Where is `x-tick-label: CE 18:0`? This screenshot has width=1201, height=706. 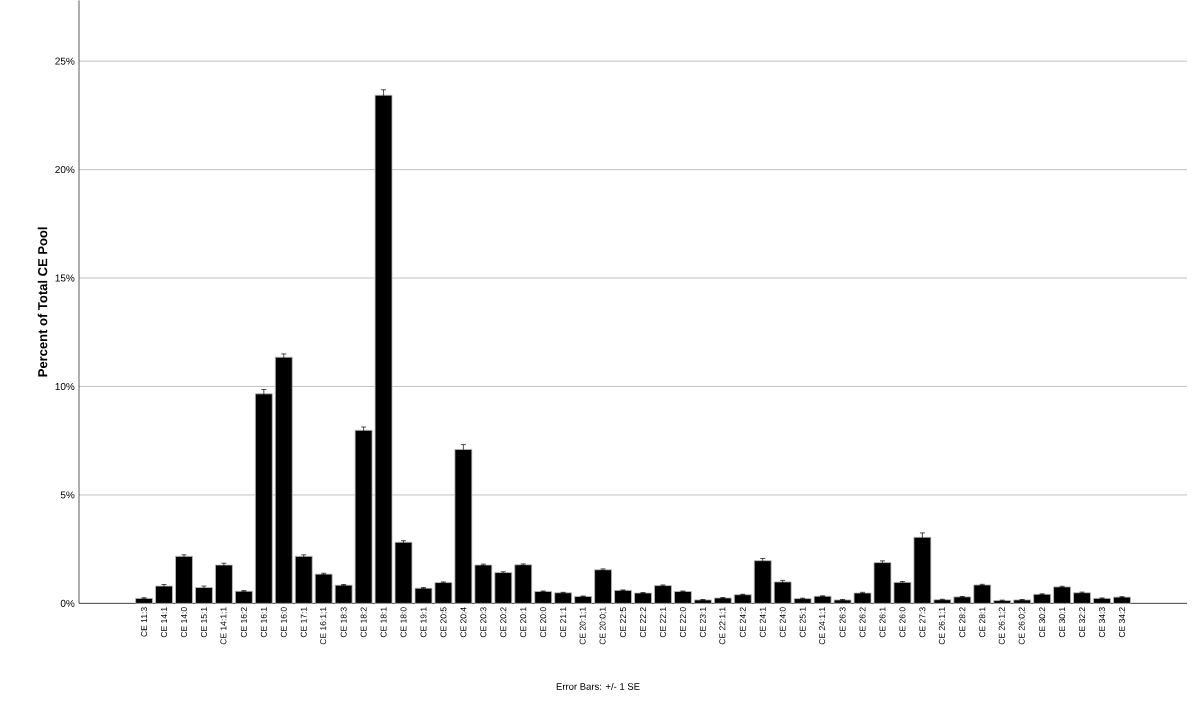 x-tick-label: CE 18:0 is located at coordinates (403, 622).